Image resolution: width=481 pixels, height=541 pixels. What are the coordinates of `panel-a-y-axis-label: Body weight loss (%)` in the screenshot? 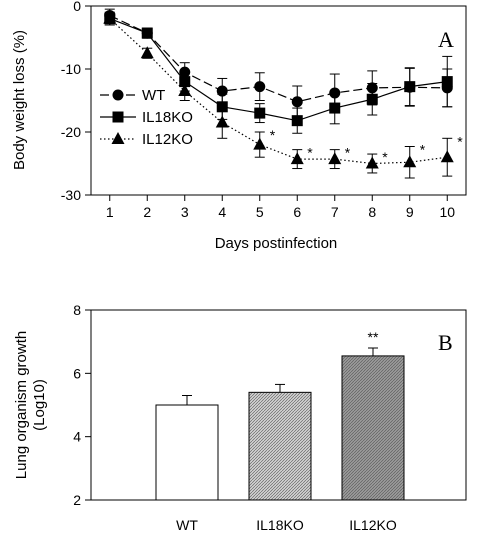 It's located at (19, 100).